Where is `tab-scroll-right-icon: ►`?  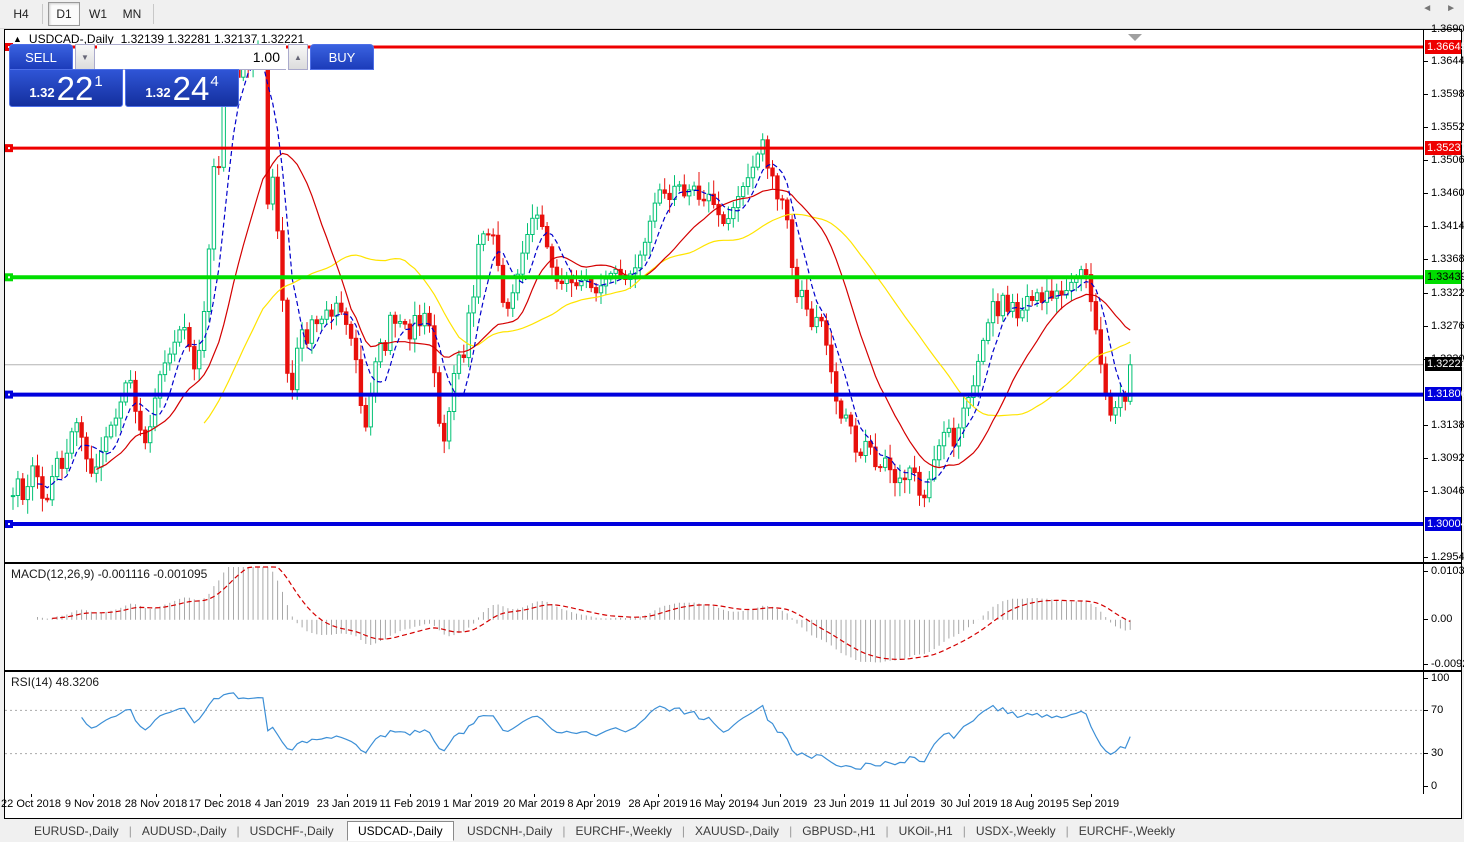 tab-scroll-right-icon: ► is located at coordinates (1451, 8).